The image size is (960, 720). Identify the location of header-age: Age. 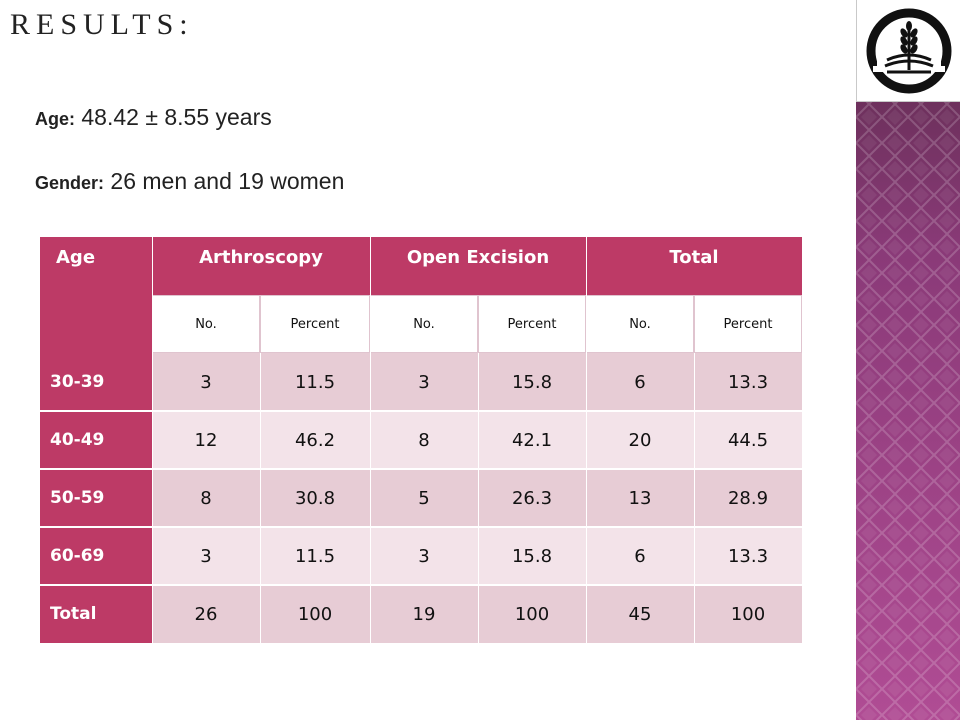
(96, 295).